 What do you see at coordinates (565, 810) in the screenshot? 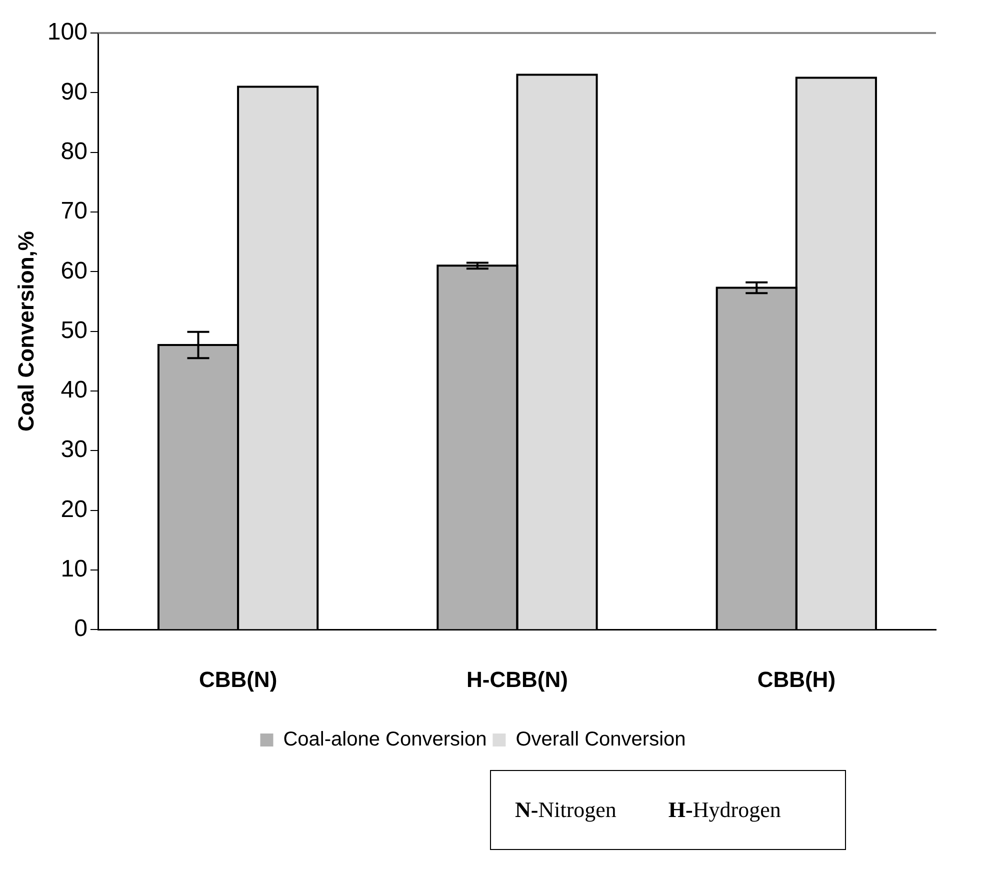
I see `text: N-Nitrogen` at bounding box center [565, 810].